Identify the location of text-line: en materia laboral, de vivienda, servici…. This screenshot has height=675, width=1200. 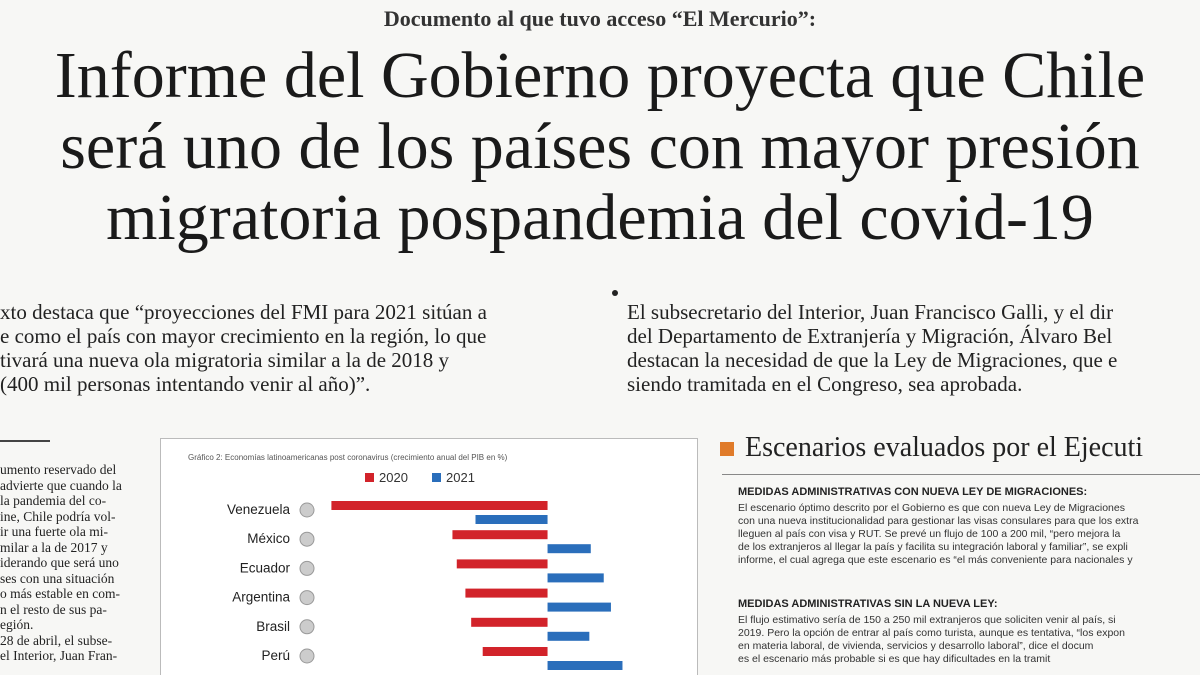
(916, 646).